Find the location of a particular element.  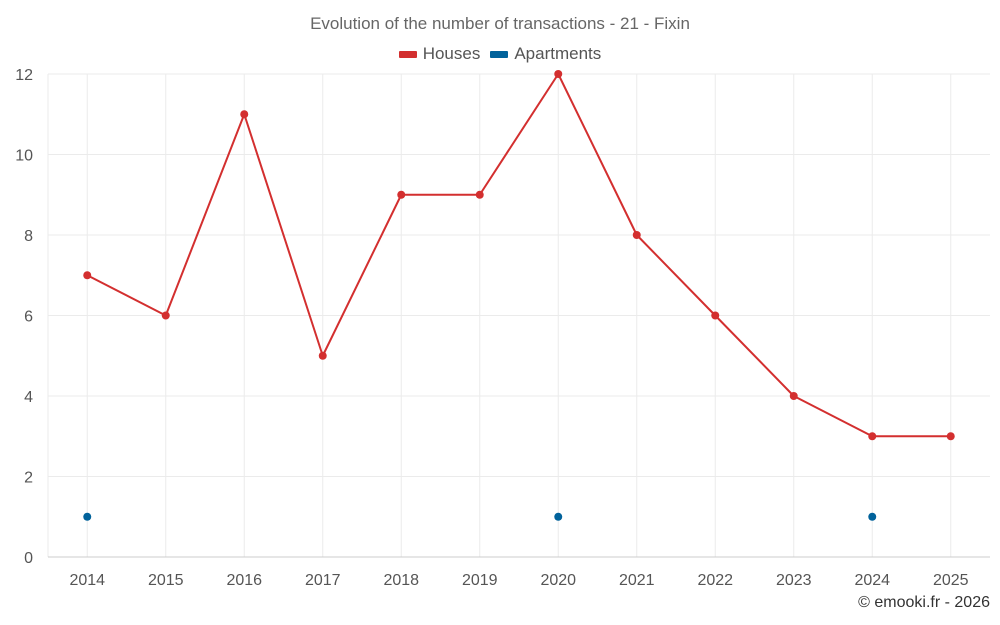

y-tick-label: 0 is located at coordinates (28, 558).